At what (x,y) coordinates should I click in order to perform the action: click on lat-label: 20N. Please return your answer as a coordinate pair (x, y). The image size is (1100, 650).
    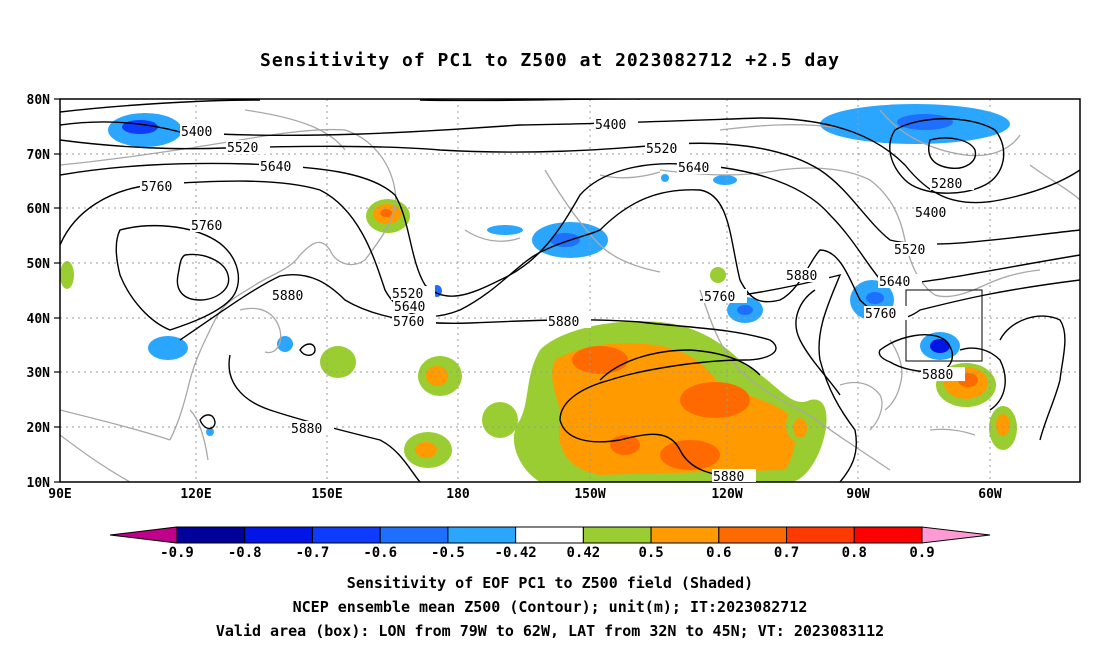
    Looking at the image, I should click on (39, 428).